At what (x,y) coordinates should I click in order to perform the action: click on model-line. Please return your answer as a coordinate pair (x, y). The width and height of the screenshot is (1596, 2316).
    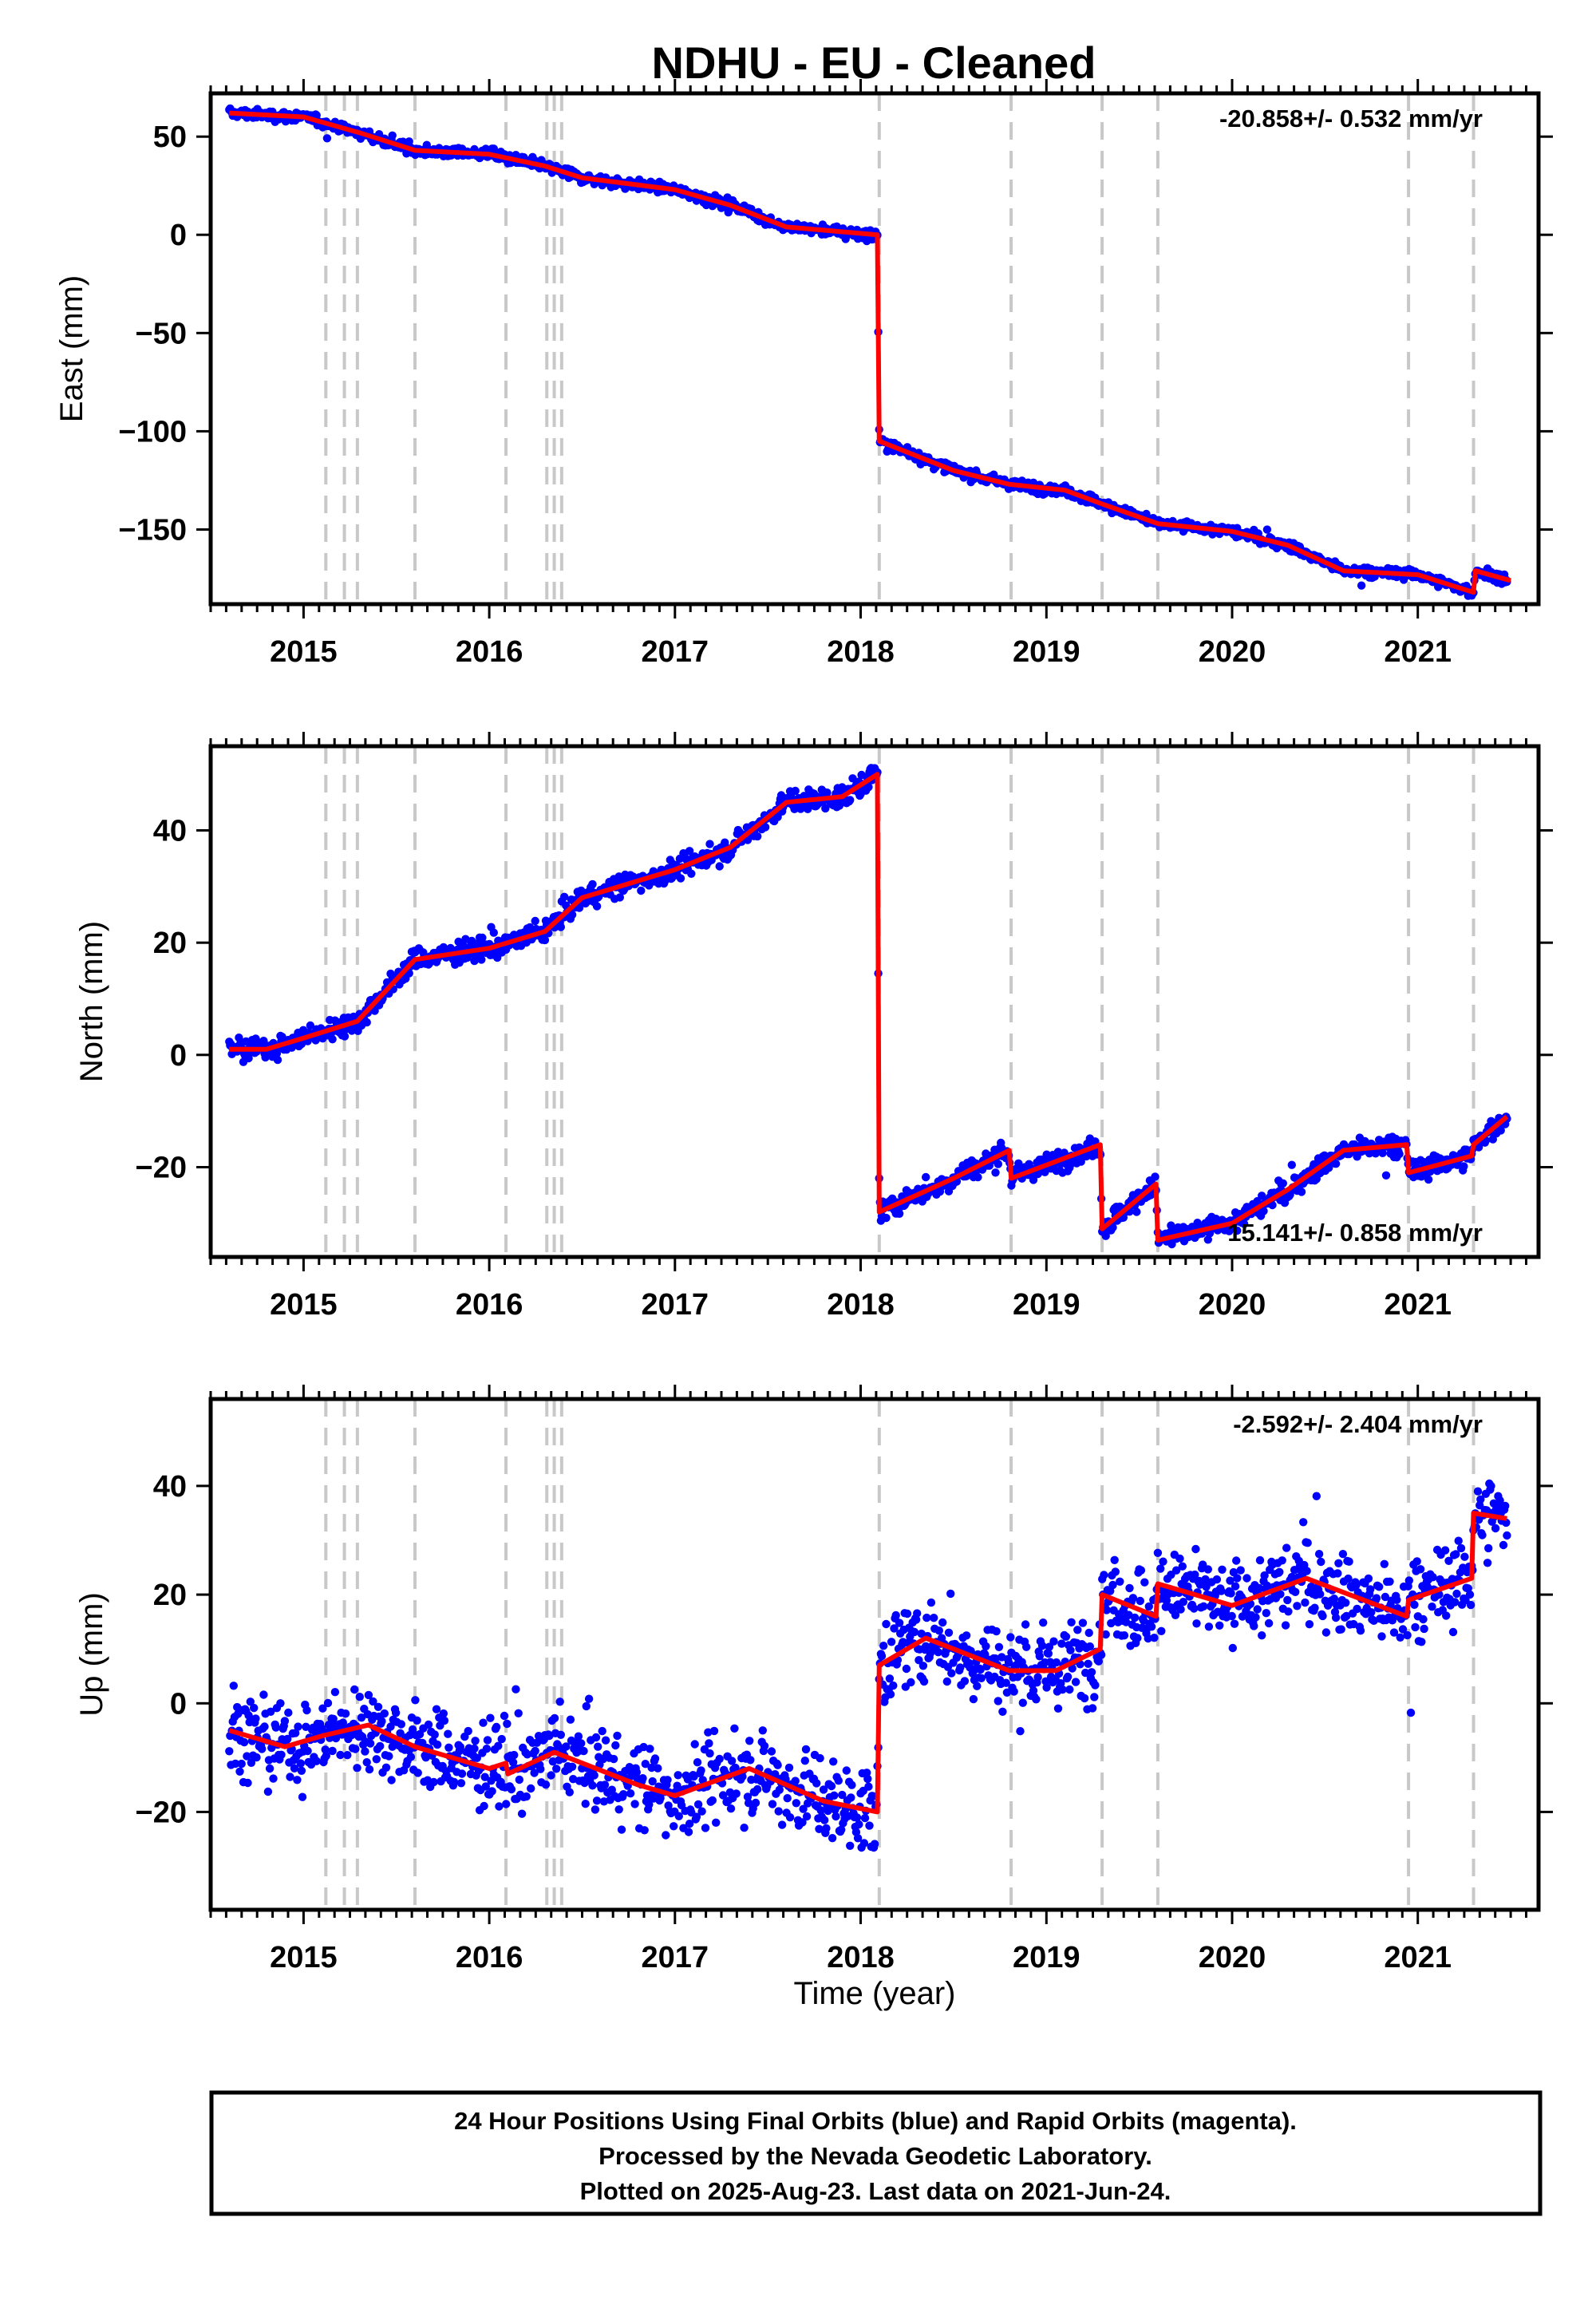
    Looking at the image, I should click on (868, 1663).